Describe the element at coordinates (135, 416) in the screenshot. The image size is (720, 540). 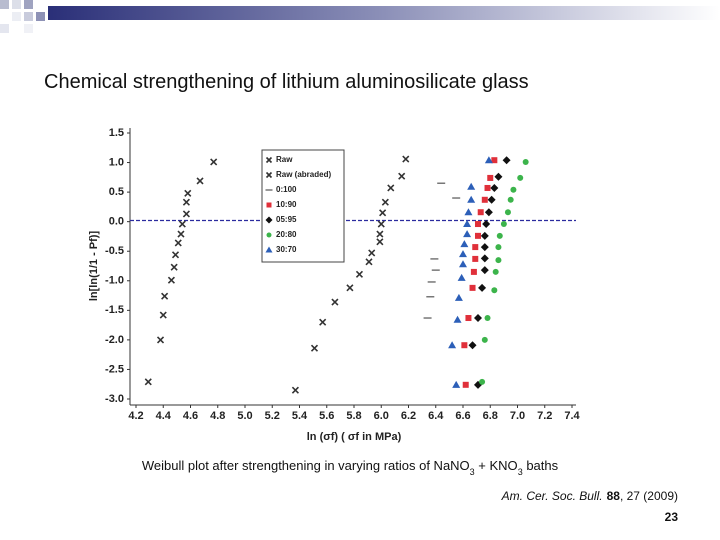
I see `x-tick-label: 4.2` at that location.